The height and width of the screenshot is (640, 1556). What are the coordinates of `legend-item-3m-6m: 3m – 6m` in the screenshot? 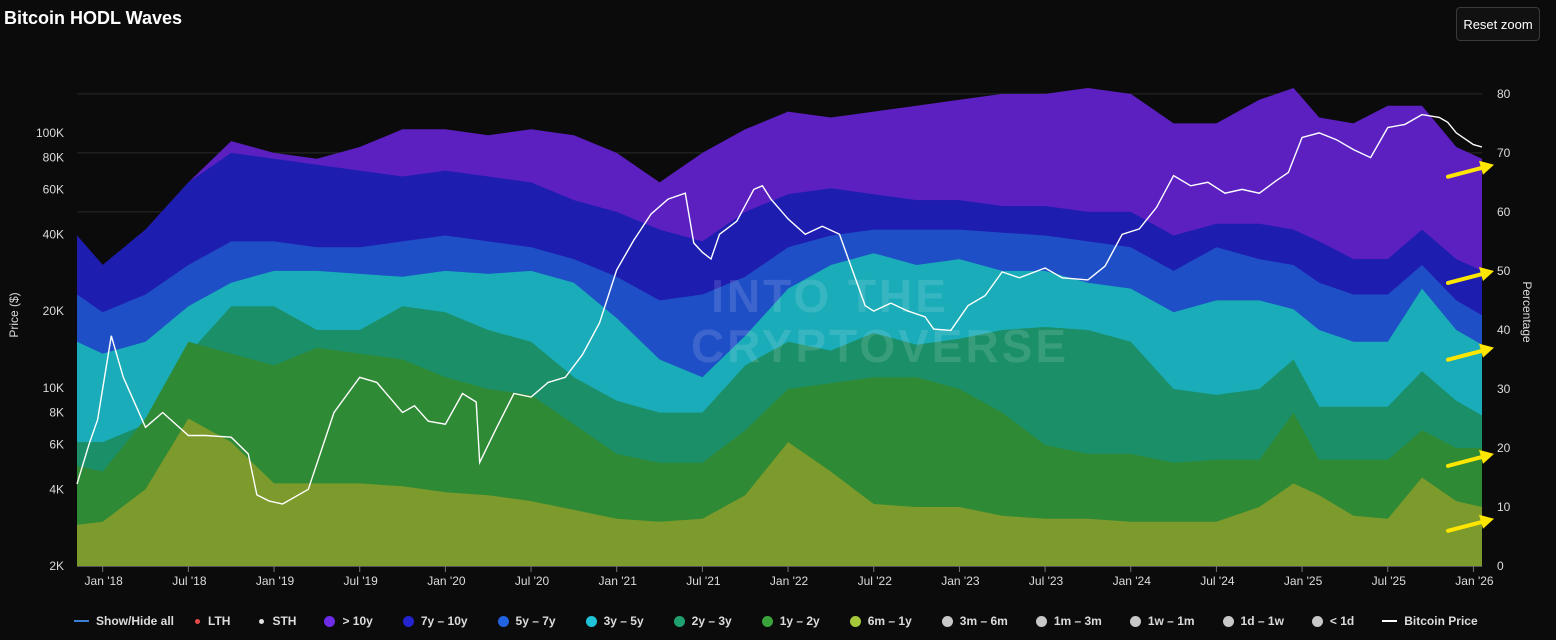 It's located at (974, 621).